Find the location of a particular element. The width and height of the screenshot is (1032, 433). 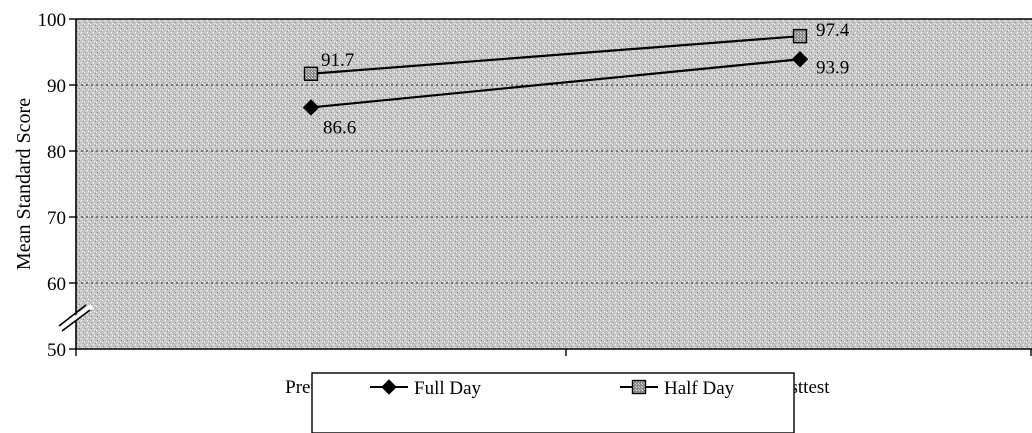

data-label: 97.4 is located at coordinates (833, 30).